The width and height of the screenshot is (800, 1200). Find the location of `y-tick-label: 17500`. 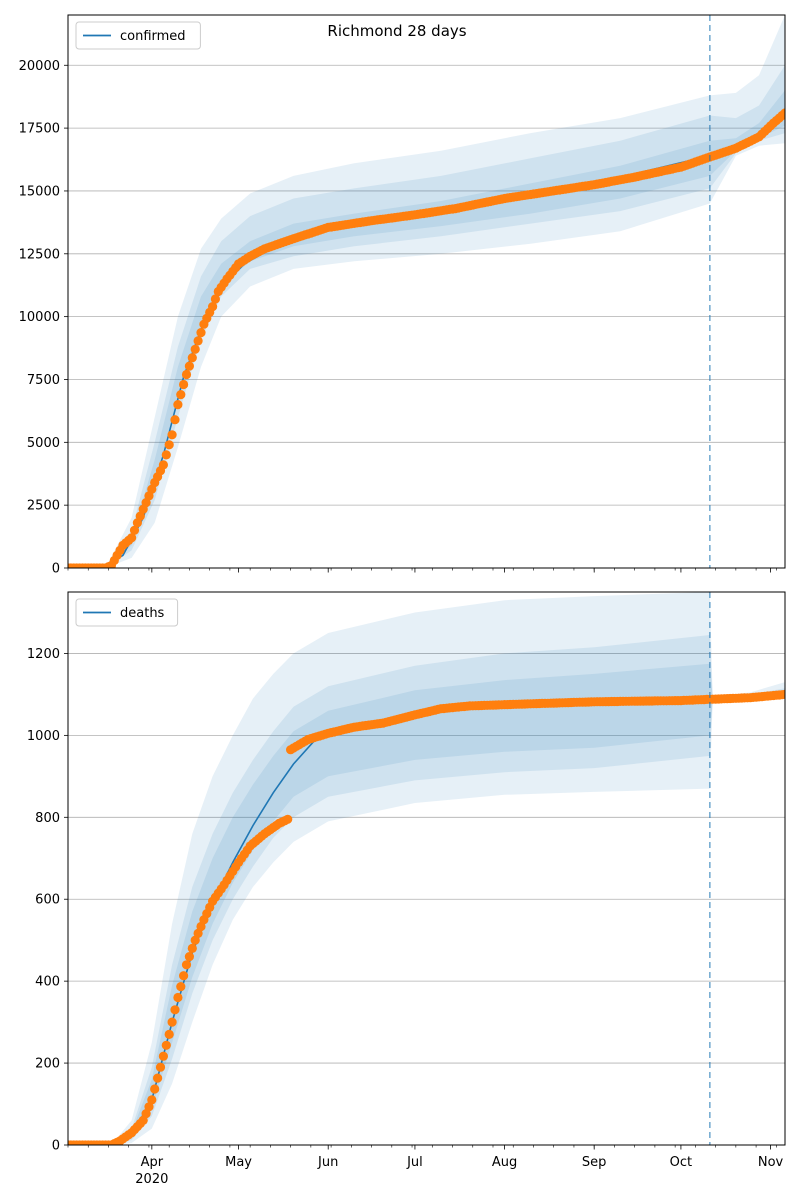

y-tick-label: 17500 is located at coordinates (39, 129).